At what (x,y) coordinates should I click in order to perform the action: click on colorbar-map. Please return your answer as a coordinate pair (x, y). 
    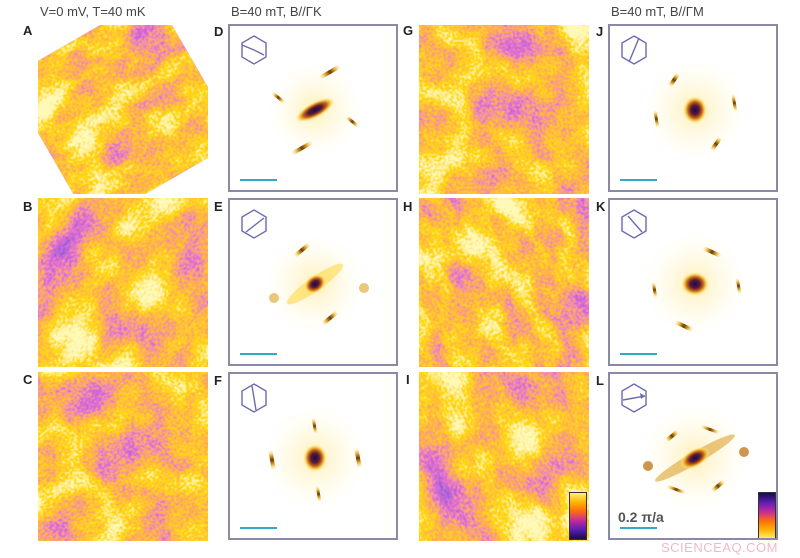
    Looking at the image, I should click on (578, 516).